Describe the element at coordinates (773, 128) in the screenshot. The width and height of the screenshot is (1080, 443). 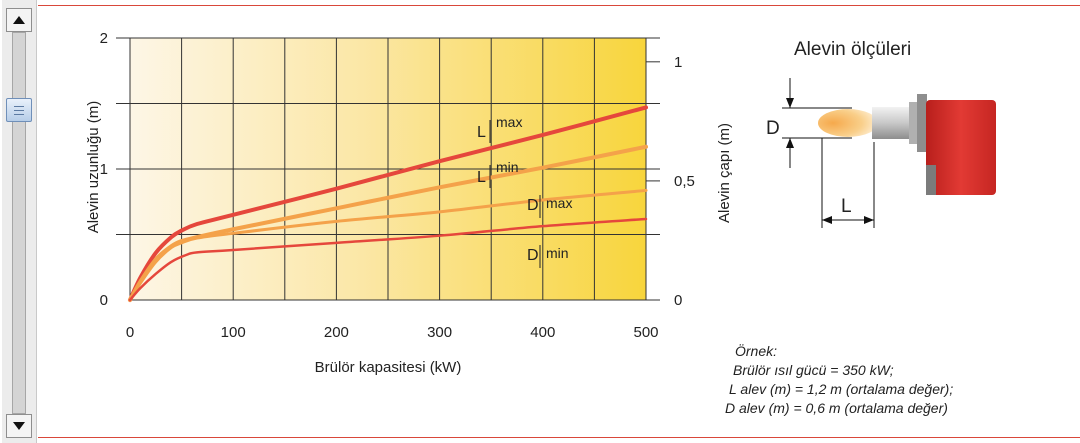
I see `d-dimension-label: D` at that location.